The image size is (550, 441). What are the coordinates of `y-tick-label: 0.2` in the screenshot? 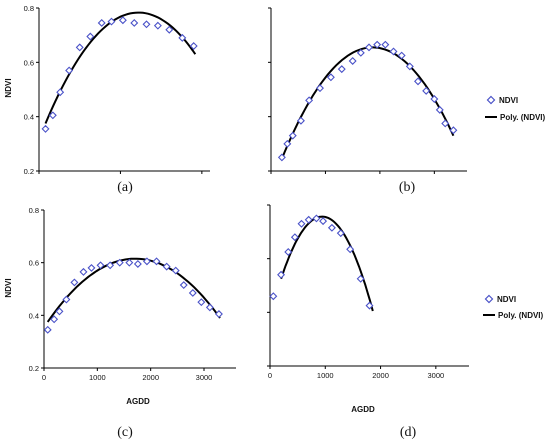 It's located at (34, 368).